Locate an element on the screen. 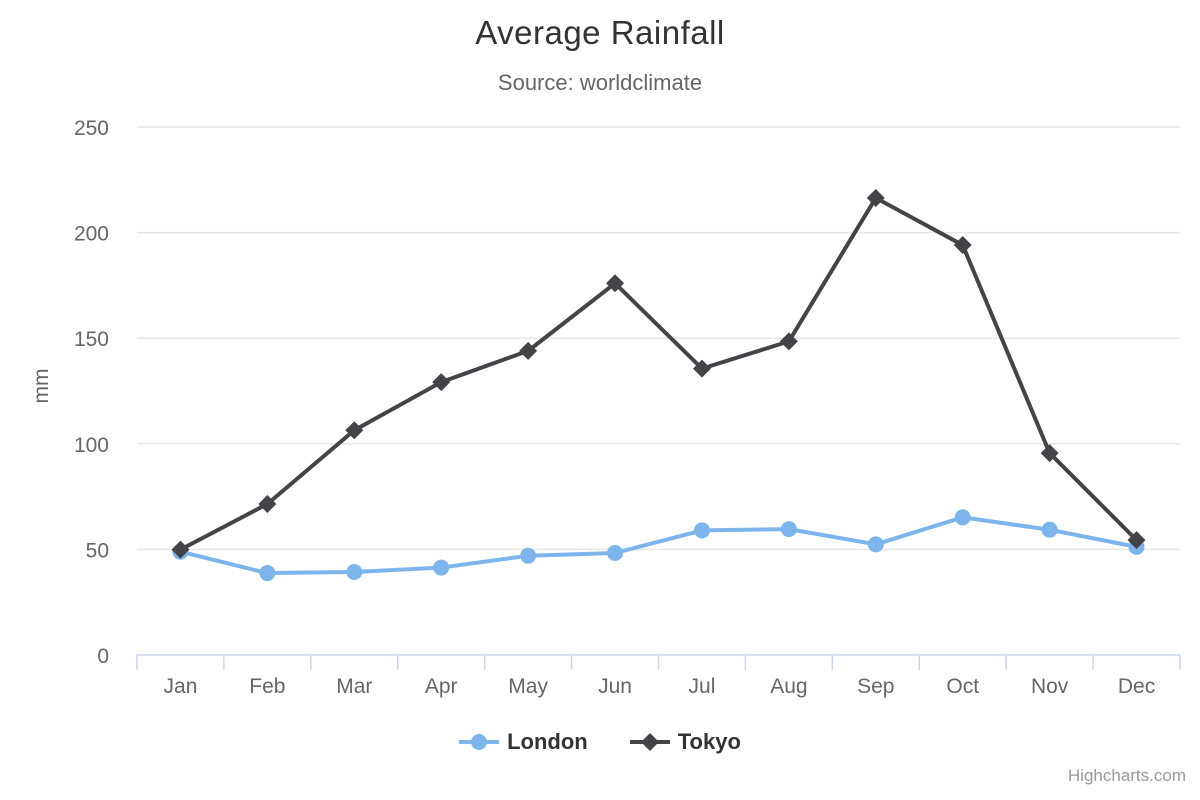 The image size is (1200, 800). marker-london-aug is located at coordinates (788, 529).